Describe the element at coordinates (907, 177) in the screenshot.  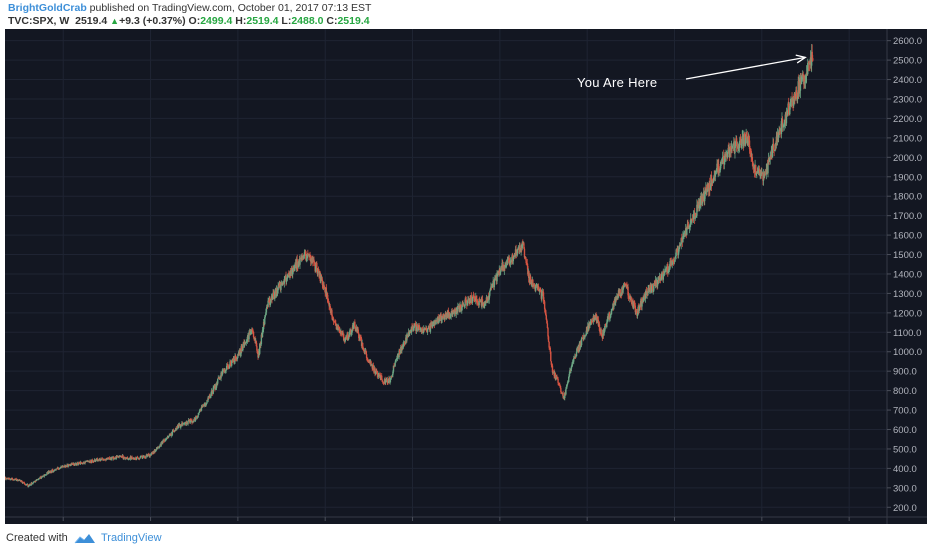
I see `y-tick-label: 1900.0` at that location.